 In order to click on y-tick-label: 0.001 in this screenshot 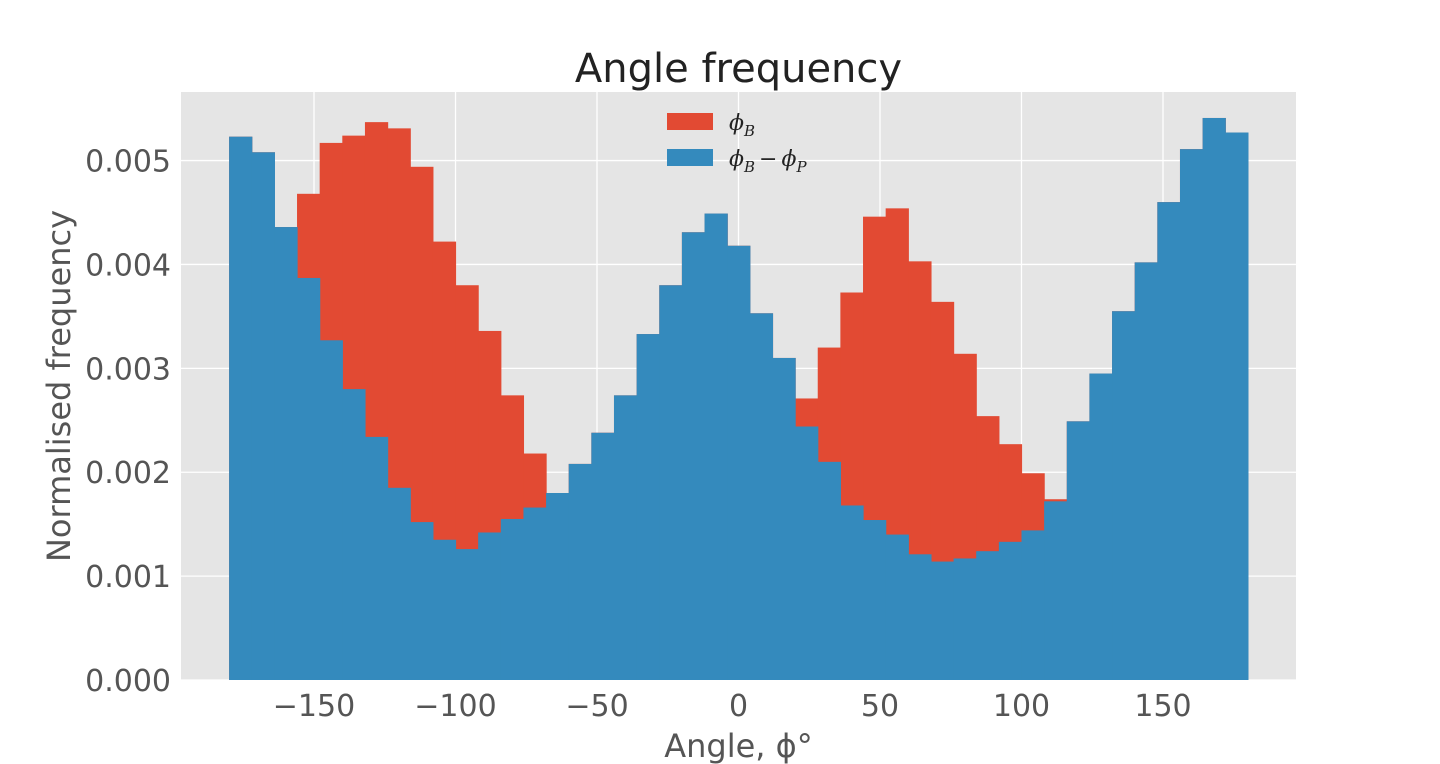, I will do `click(128, 577)`.